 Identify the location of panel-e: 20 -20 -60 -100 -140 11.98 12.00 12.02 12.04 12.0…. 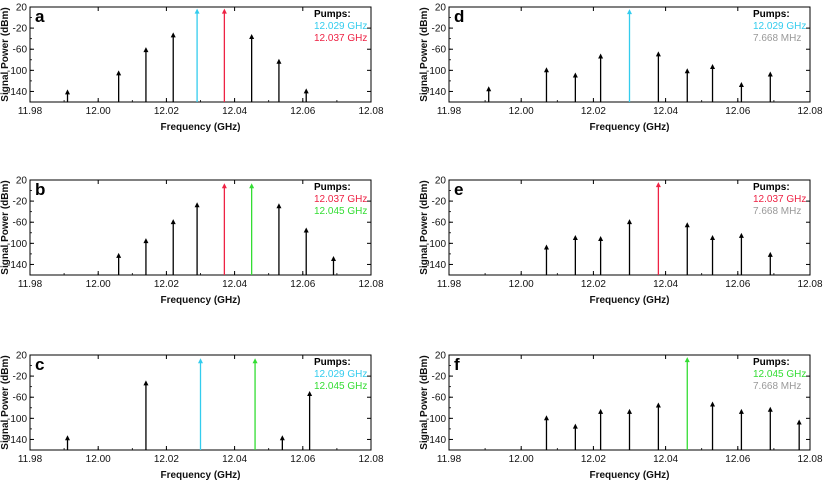
(621, 241).